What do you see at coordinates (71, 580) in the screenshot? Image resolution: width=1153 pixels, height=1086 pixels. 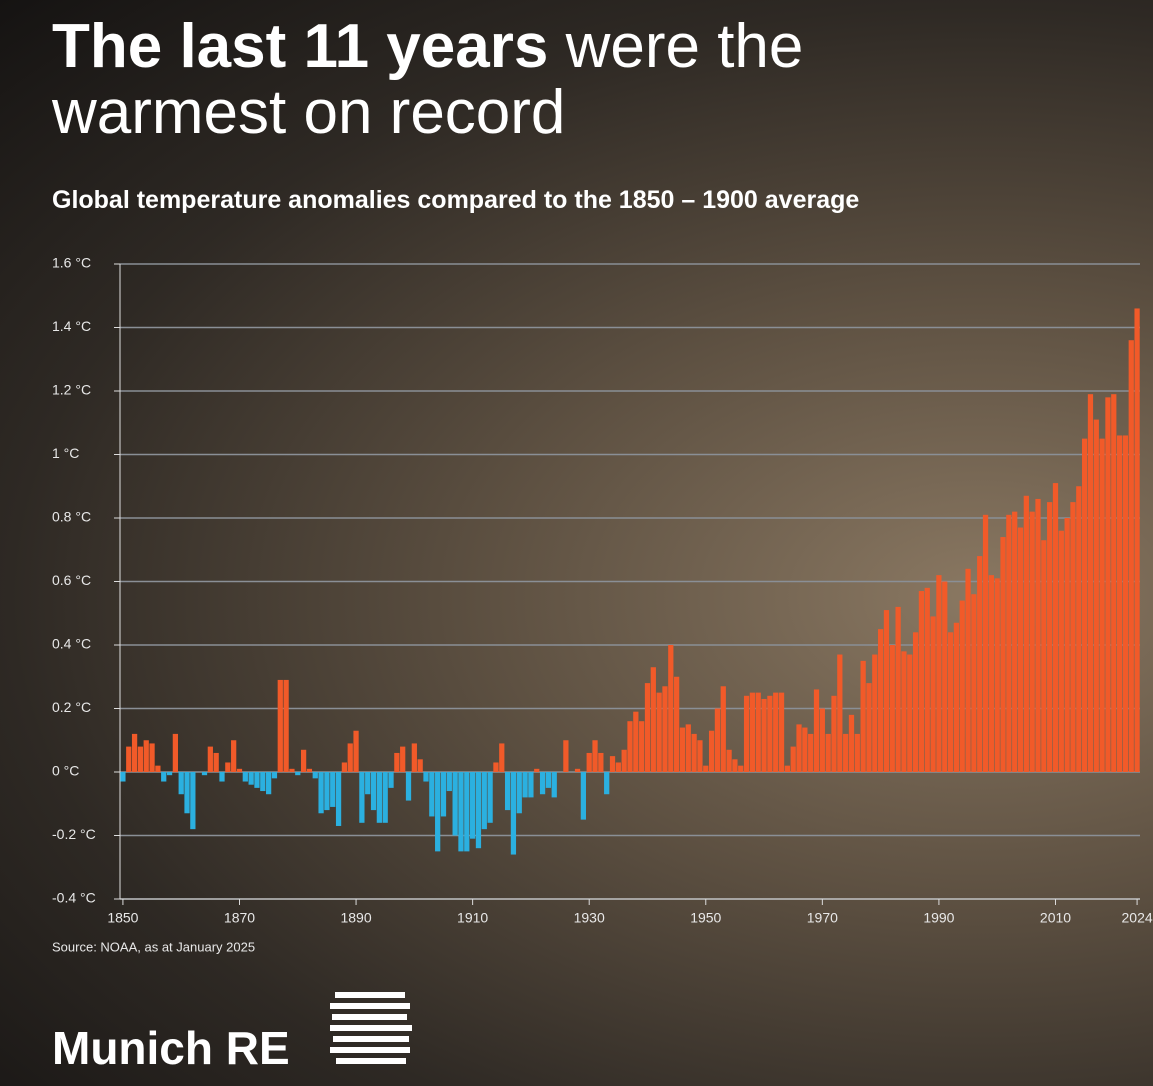 I see `y-tick-label: 0.6 °C` at bounding box center [71, 580].